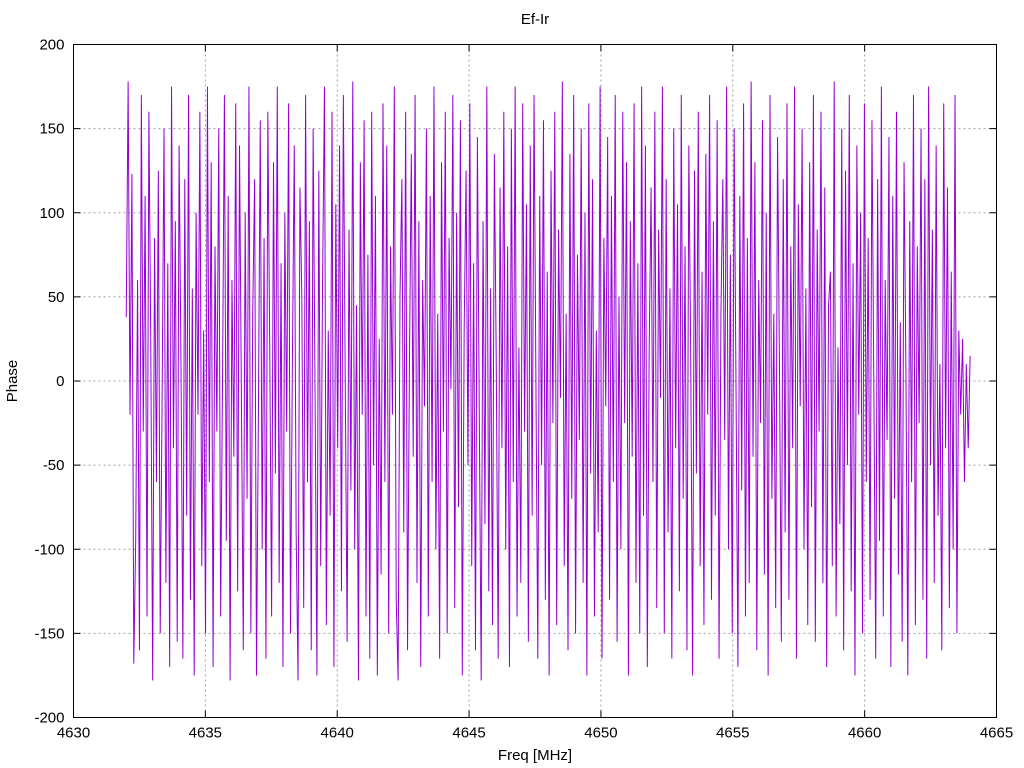 The height and width of the screenshot is (768, 1024). I want to click on x-tick-label: 4665, so click(996, 733).